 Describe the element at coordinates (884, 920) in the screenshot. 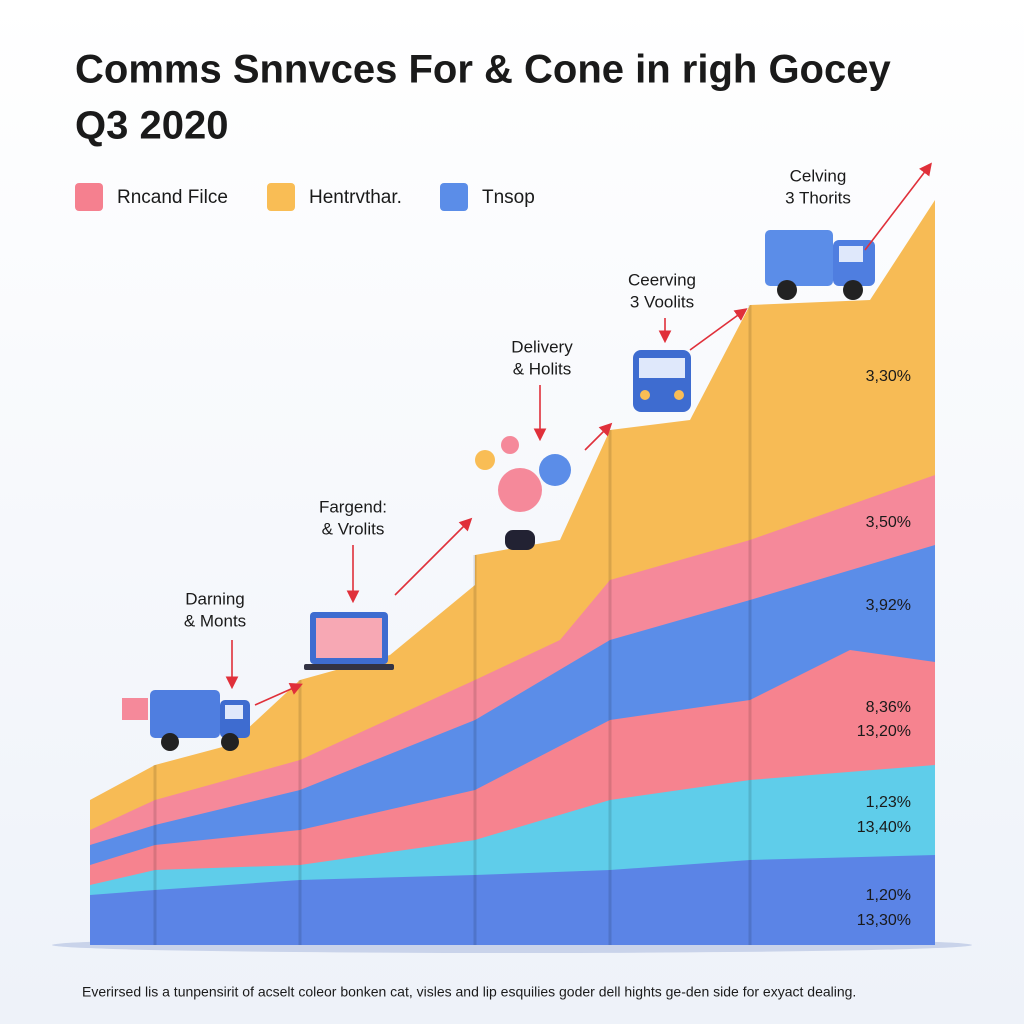

I see `side-label: 13,30%` at that location.